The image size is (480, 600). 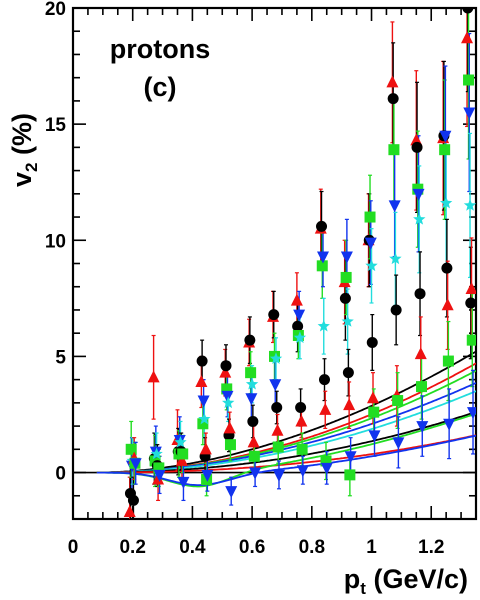 What do you see at coordinates (352, 579) in the screenshot?
I see `x-axis-label-main: p` at bounding box center [352, 579].